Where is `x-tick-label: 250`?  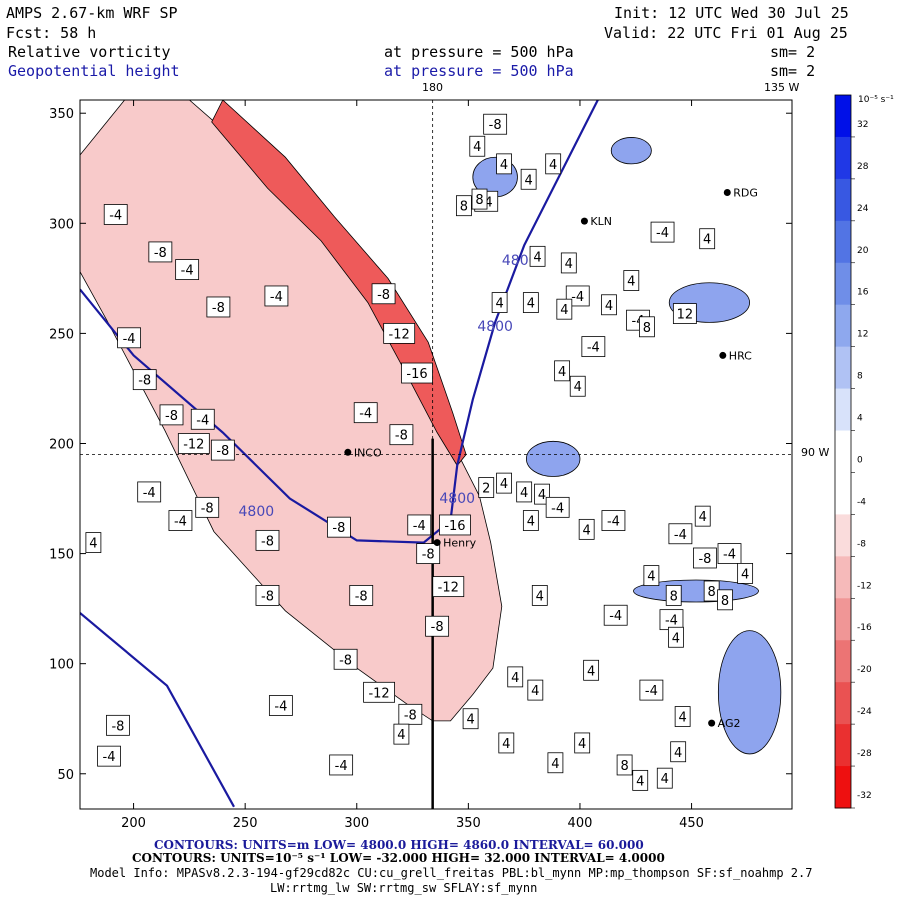 x-tick-label: 250 is located at coordinates (245, 823).